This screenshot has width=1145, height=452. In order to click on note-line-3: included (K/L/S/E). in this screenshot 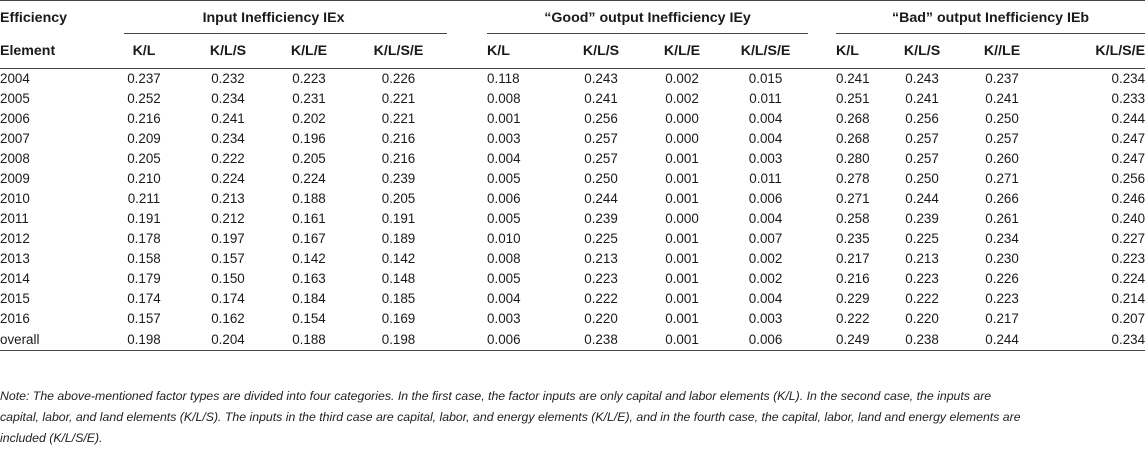, I will do `click(51, 438)`.